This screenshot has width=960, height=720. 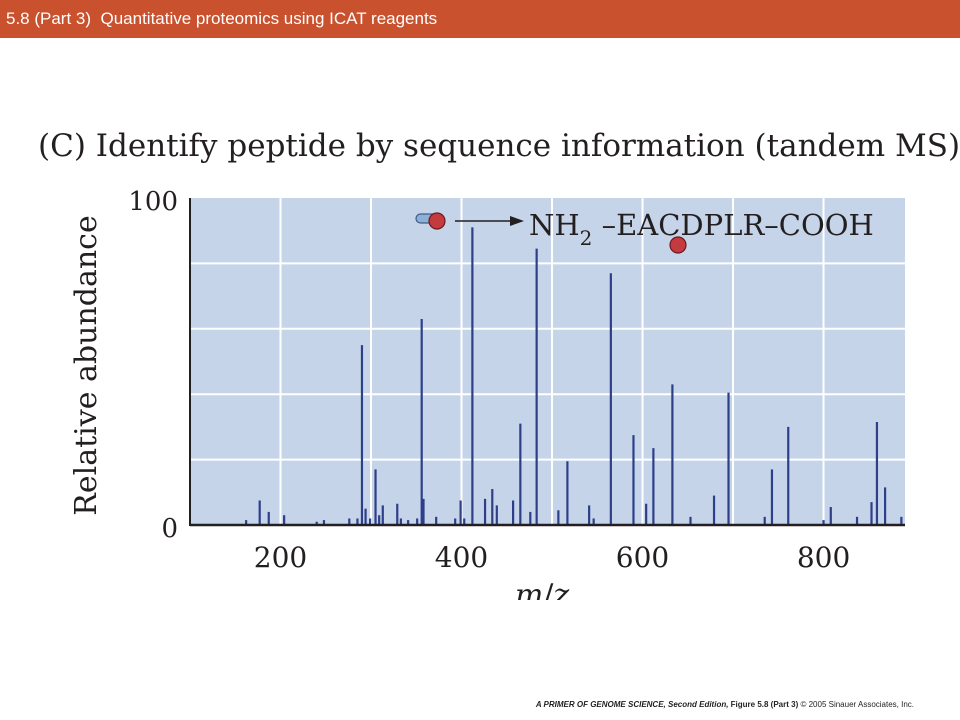 What do you see at coordinates (586, 238) in the screenshot?
I see `sequence-subscript: 2` at bounding box center [586, 238].